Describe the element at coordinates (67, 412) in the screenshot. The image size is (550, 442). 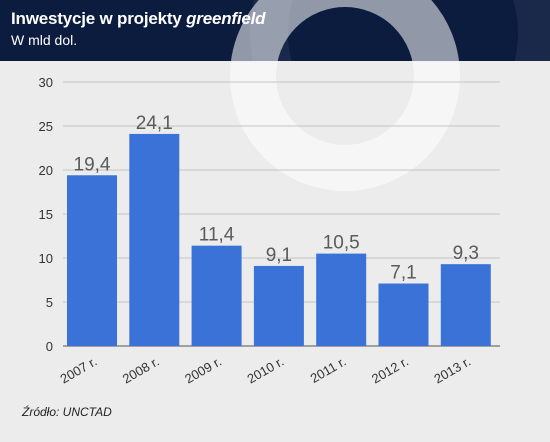
I see `source-note: Źródło: UNCTAD` at that location.